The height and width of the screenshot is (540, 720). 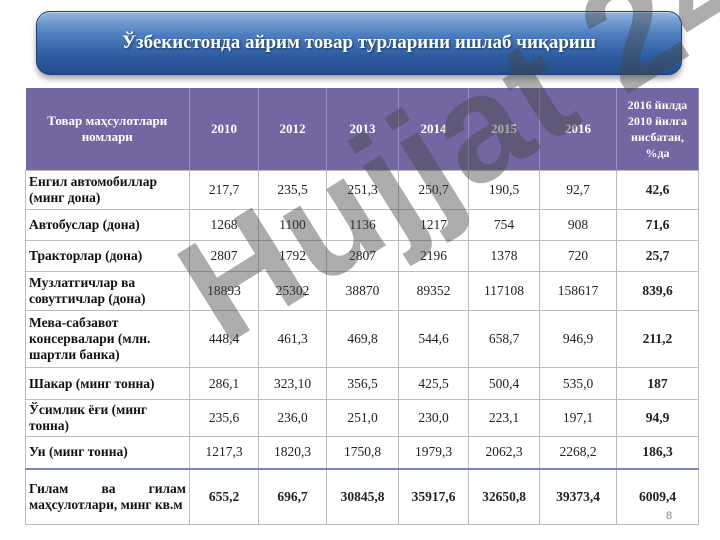 What do you see at coordinates (657, 256) in the screenshot?
I see `table-cell: 25,7` at bounding box center [657, 256].